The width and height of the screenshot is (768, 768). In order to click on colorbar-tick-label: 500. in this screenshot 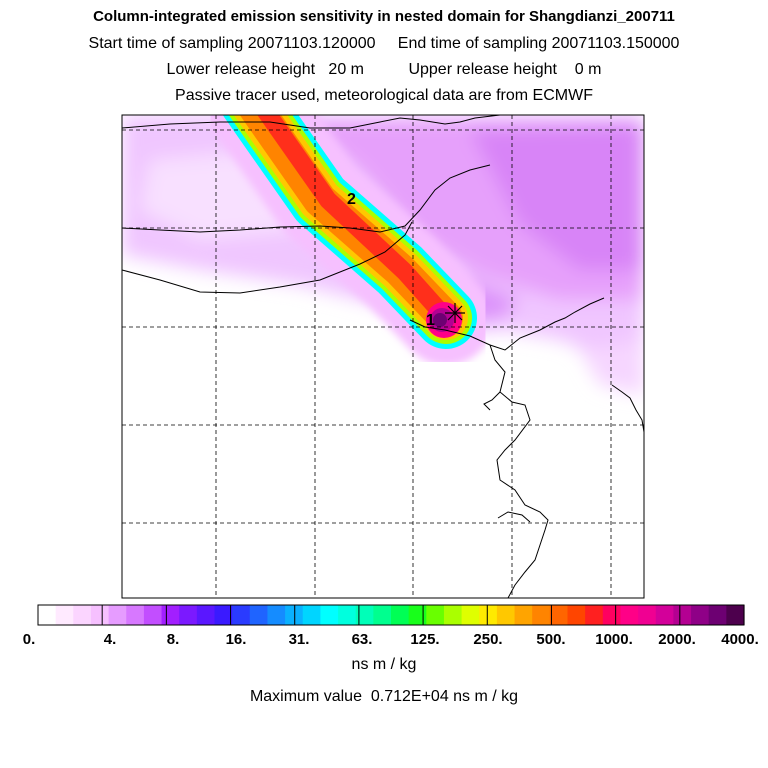, I will do `click(551, 639)`.